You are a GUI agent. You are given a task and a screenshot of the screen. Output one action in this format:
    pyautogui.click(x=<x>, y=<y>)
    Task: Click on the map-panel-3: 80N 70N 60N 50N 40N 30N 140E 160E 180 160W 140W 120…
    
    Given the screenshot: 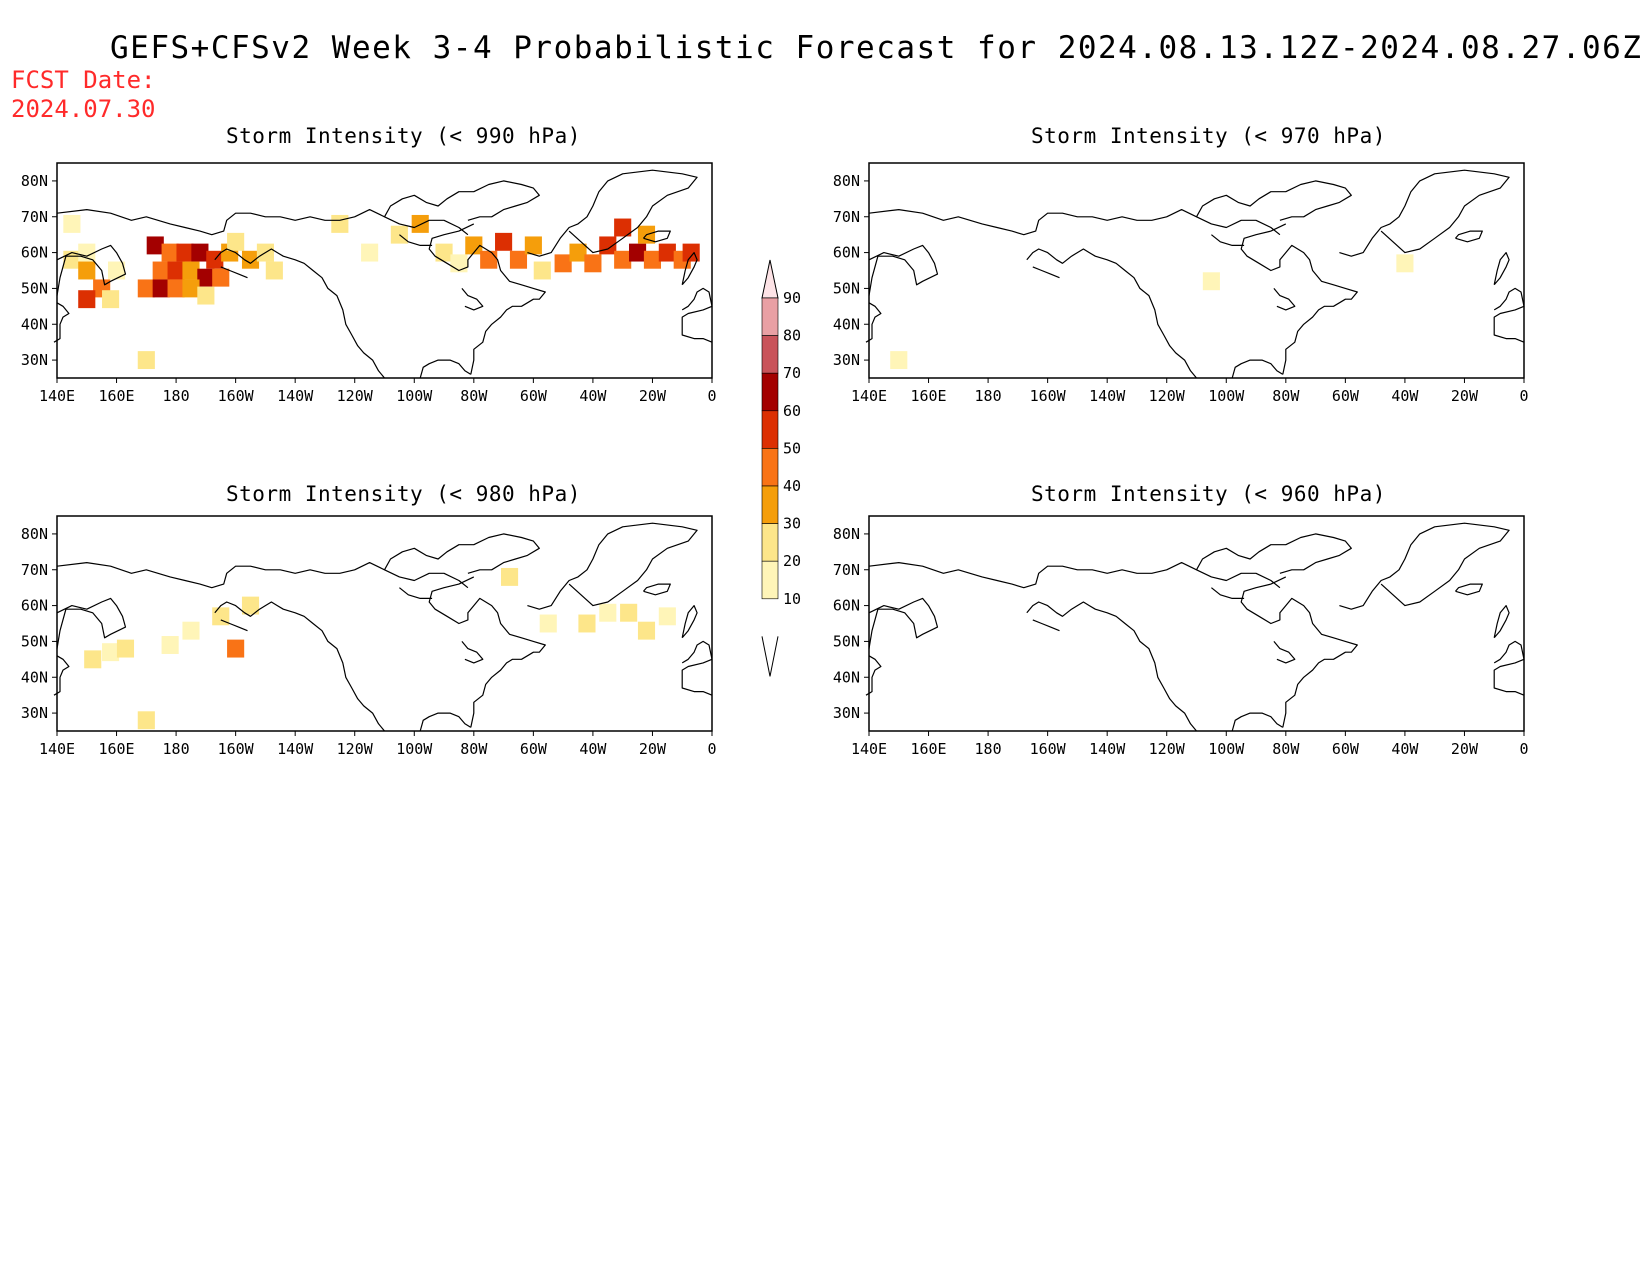 What is the action you would take?
    pyautogui.click(x=1181, y=636)
    